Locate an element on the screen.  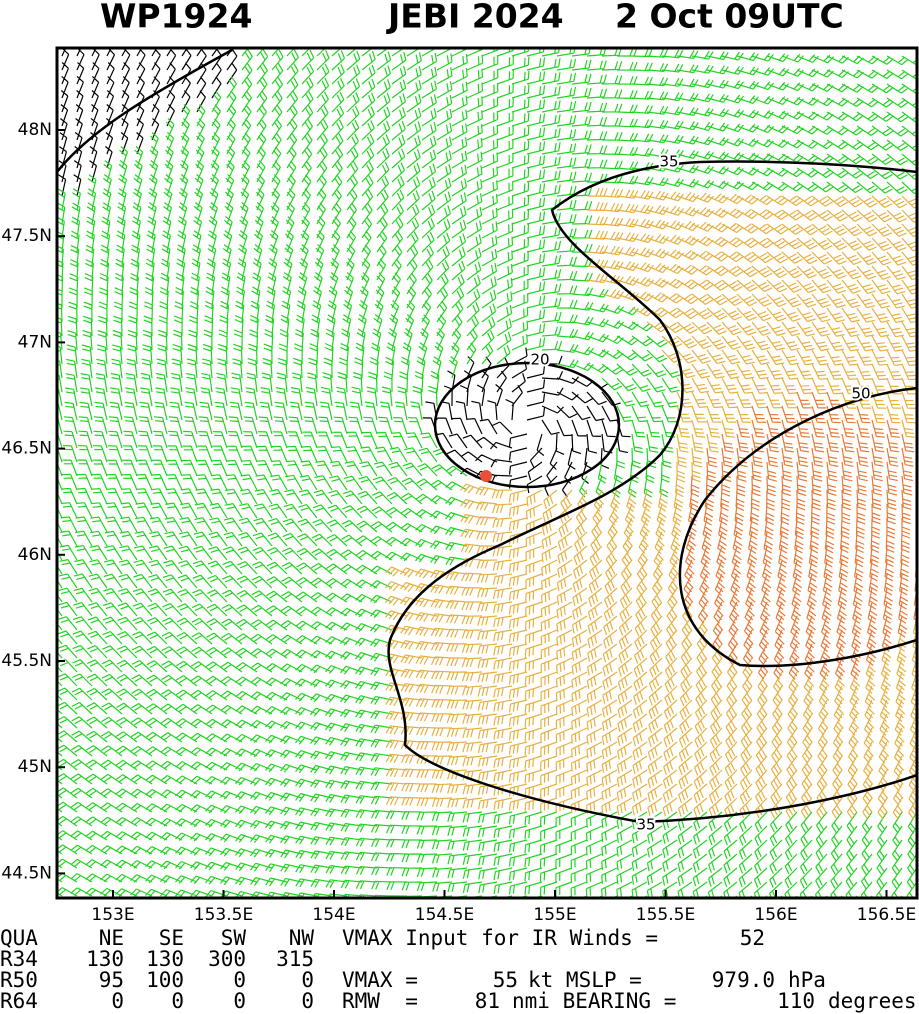
lat-label: 46.5N is located at coordinates (26, 449).